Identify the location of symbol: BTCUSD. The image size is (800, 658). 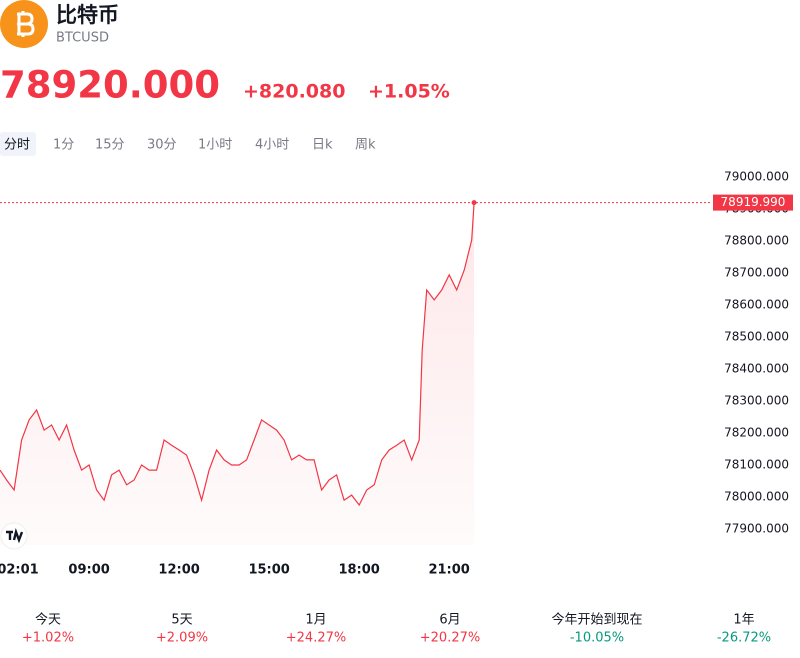
(82, 38).